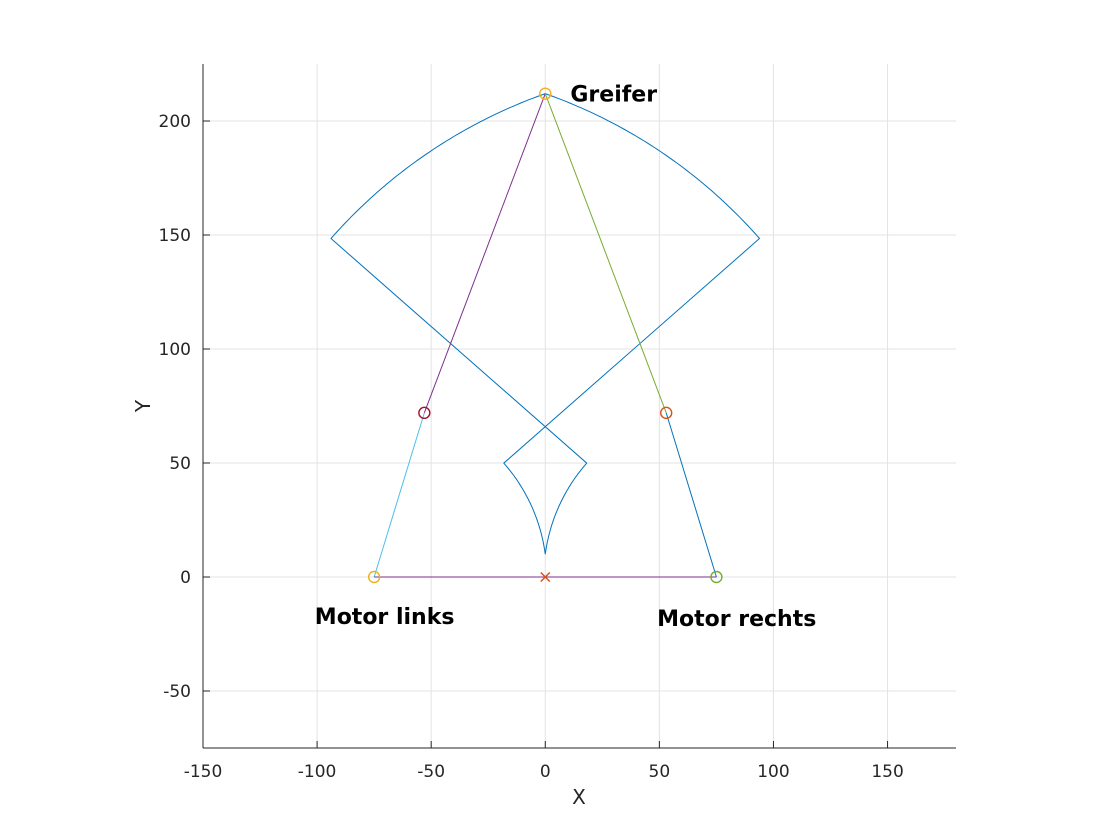  What do you see at coordinates (736, 619) in the screenshot?
I see `annotation-label: Motor rechts` at bounding box center [736, 619].